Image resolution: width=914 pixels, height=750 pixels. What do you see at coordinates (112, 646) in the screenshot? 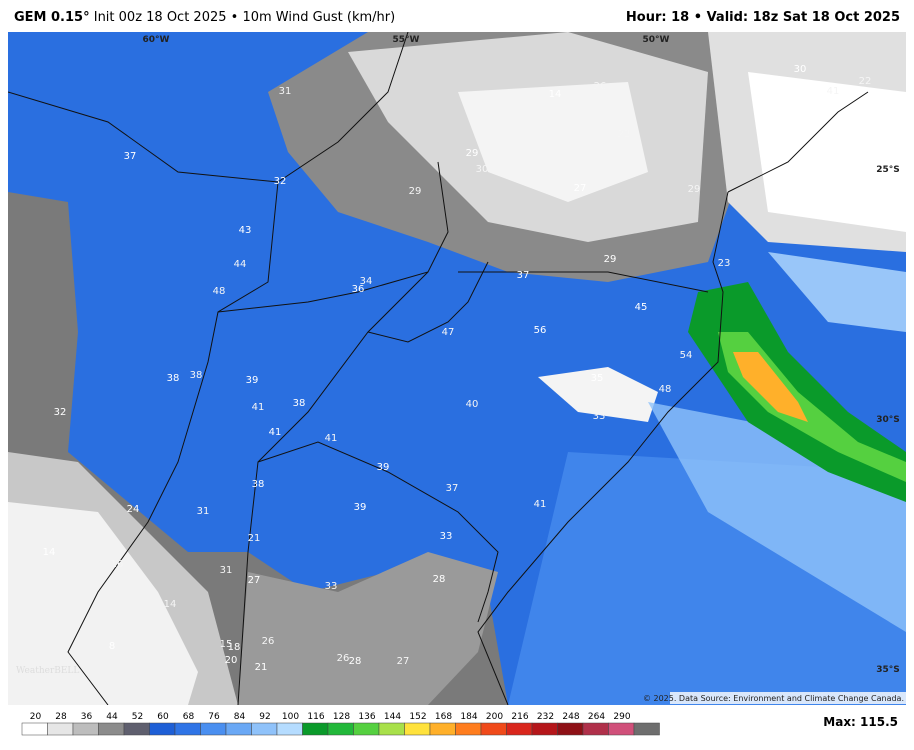
I see `point-value: 8` at bounding box center [112, 646].